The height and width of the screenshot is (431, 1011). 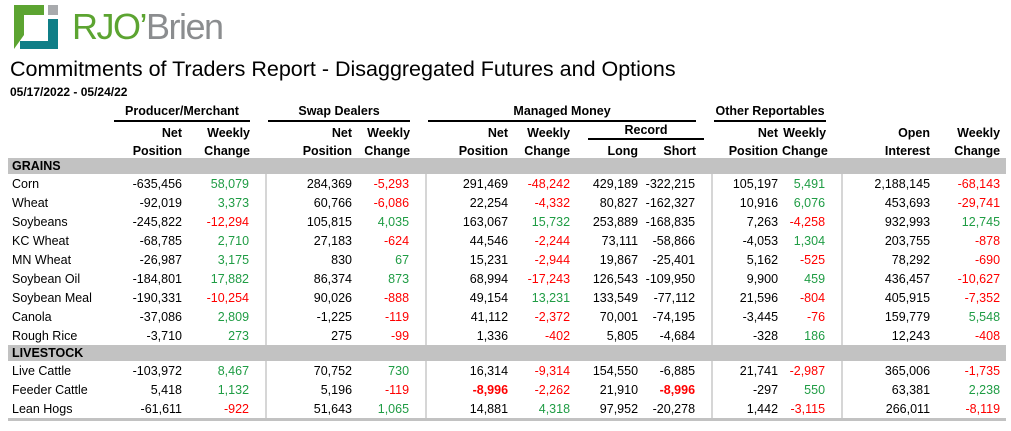 What do you see at coordinates (755, 183) in the screenshot?
I see `cell-or-net-position: 105,197` at bounding box center [755, 183].